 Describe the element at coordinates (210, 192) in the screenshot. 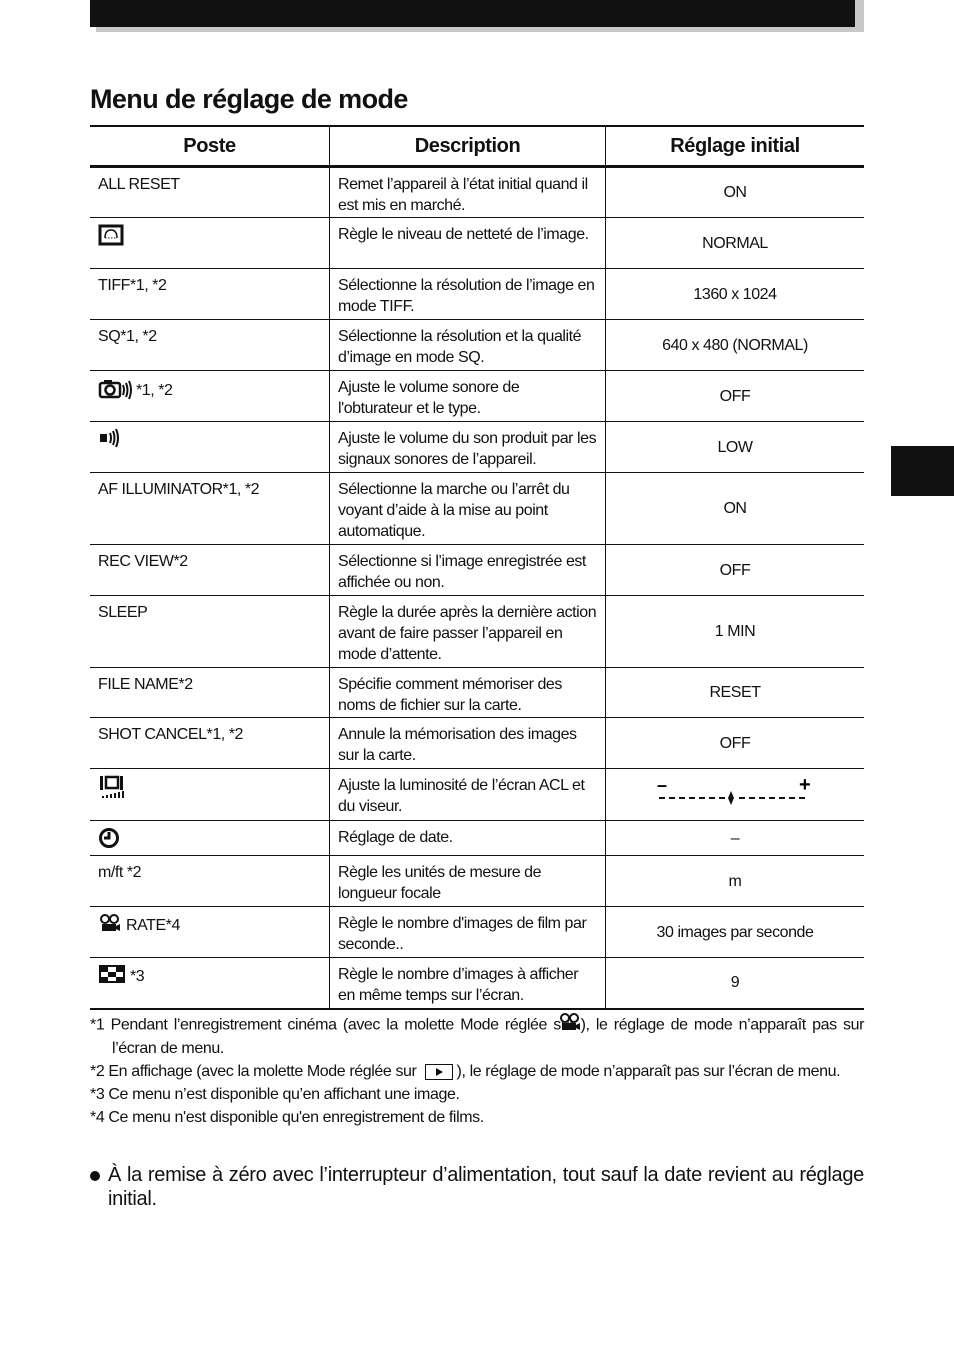

I see `cell-poste: ALL RESET` at that location.